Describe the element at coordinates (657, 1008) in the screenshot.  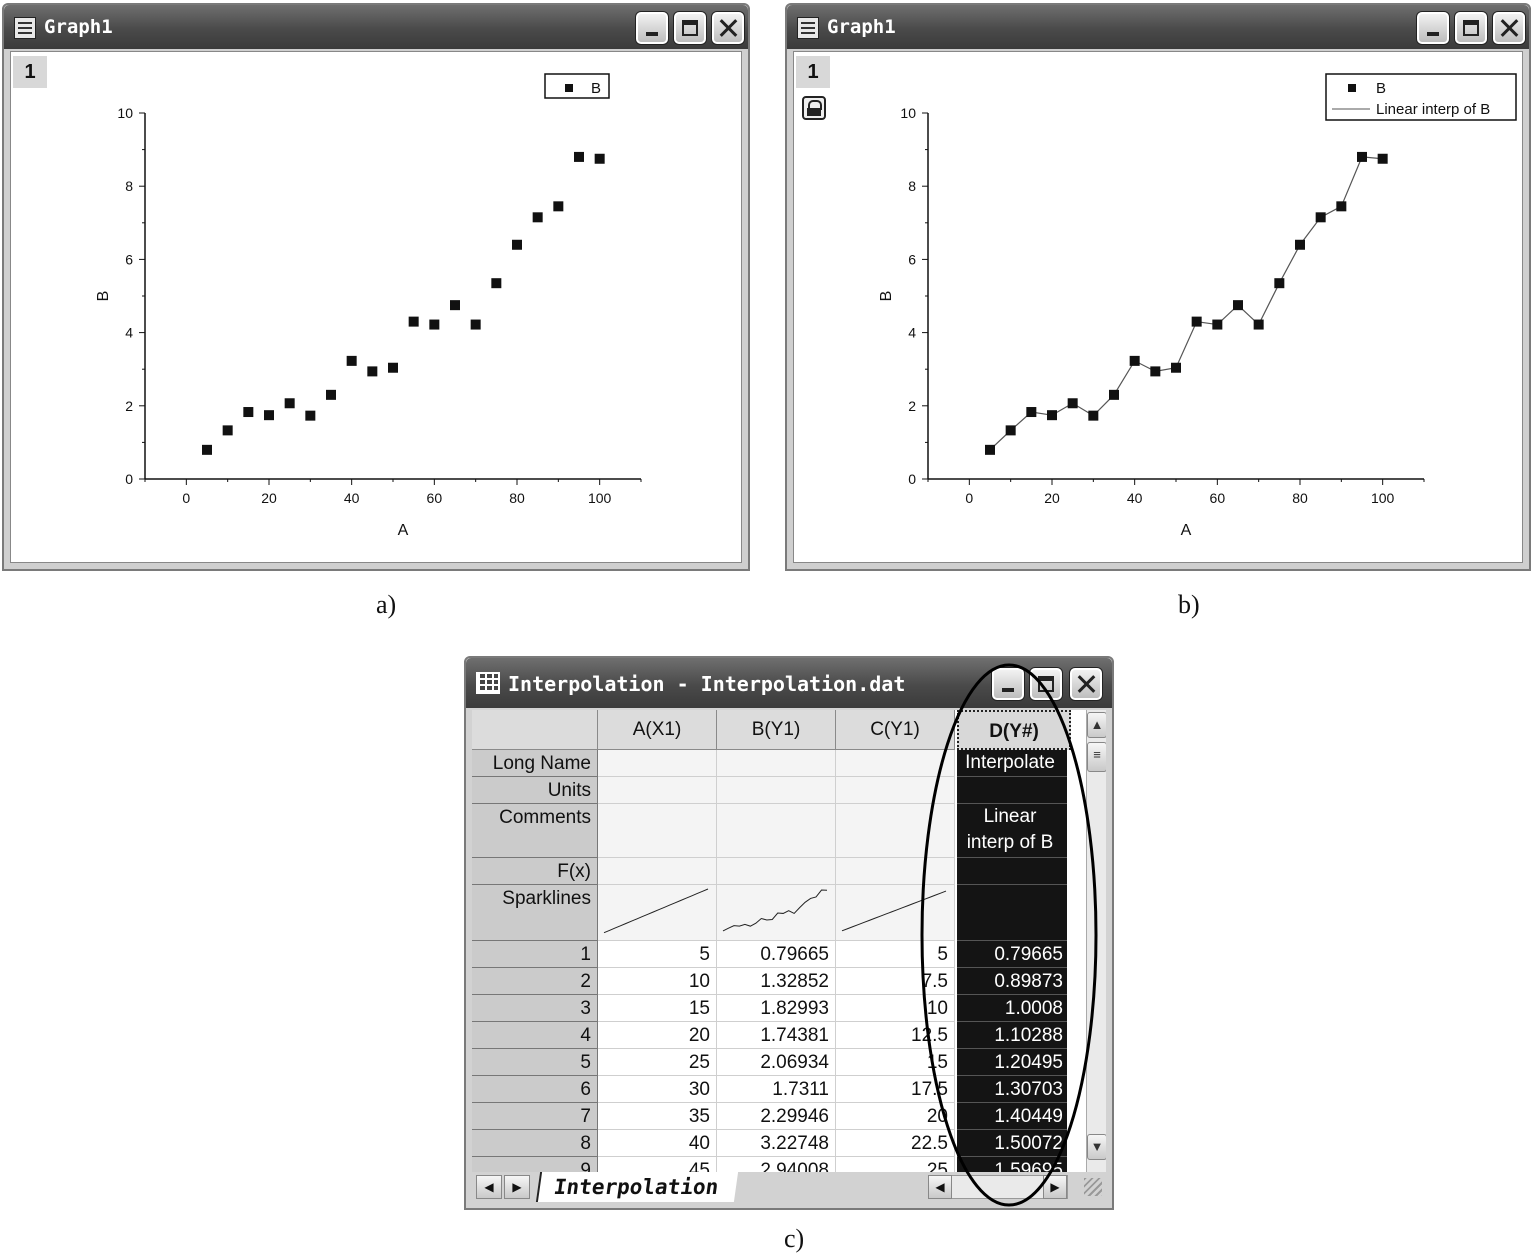
I see `cell-a: 15` at that location.